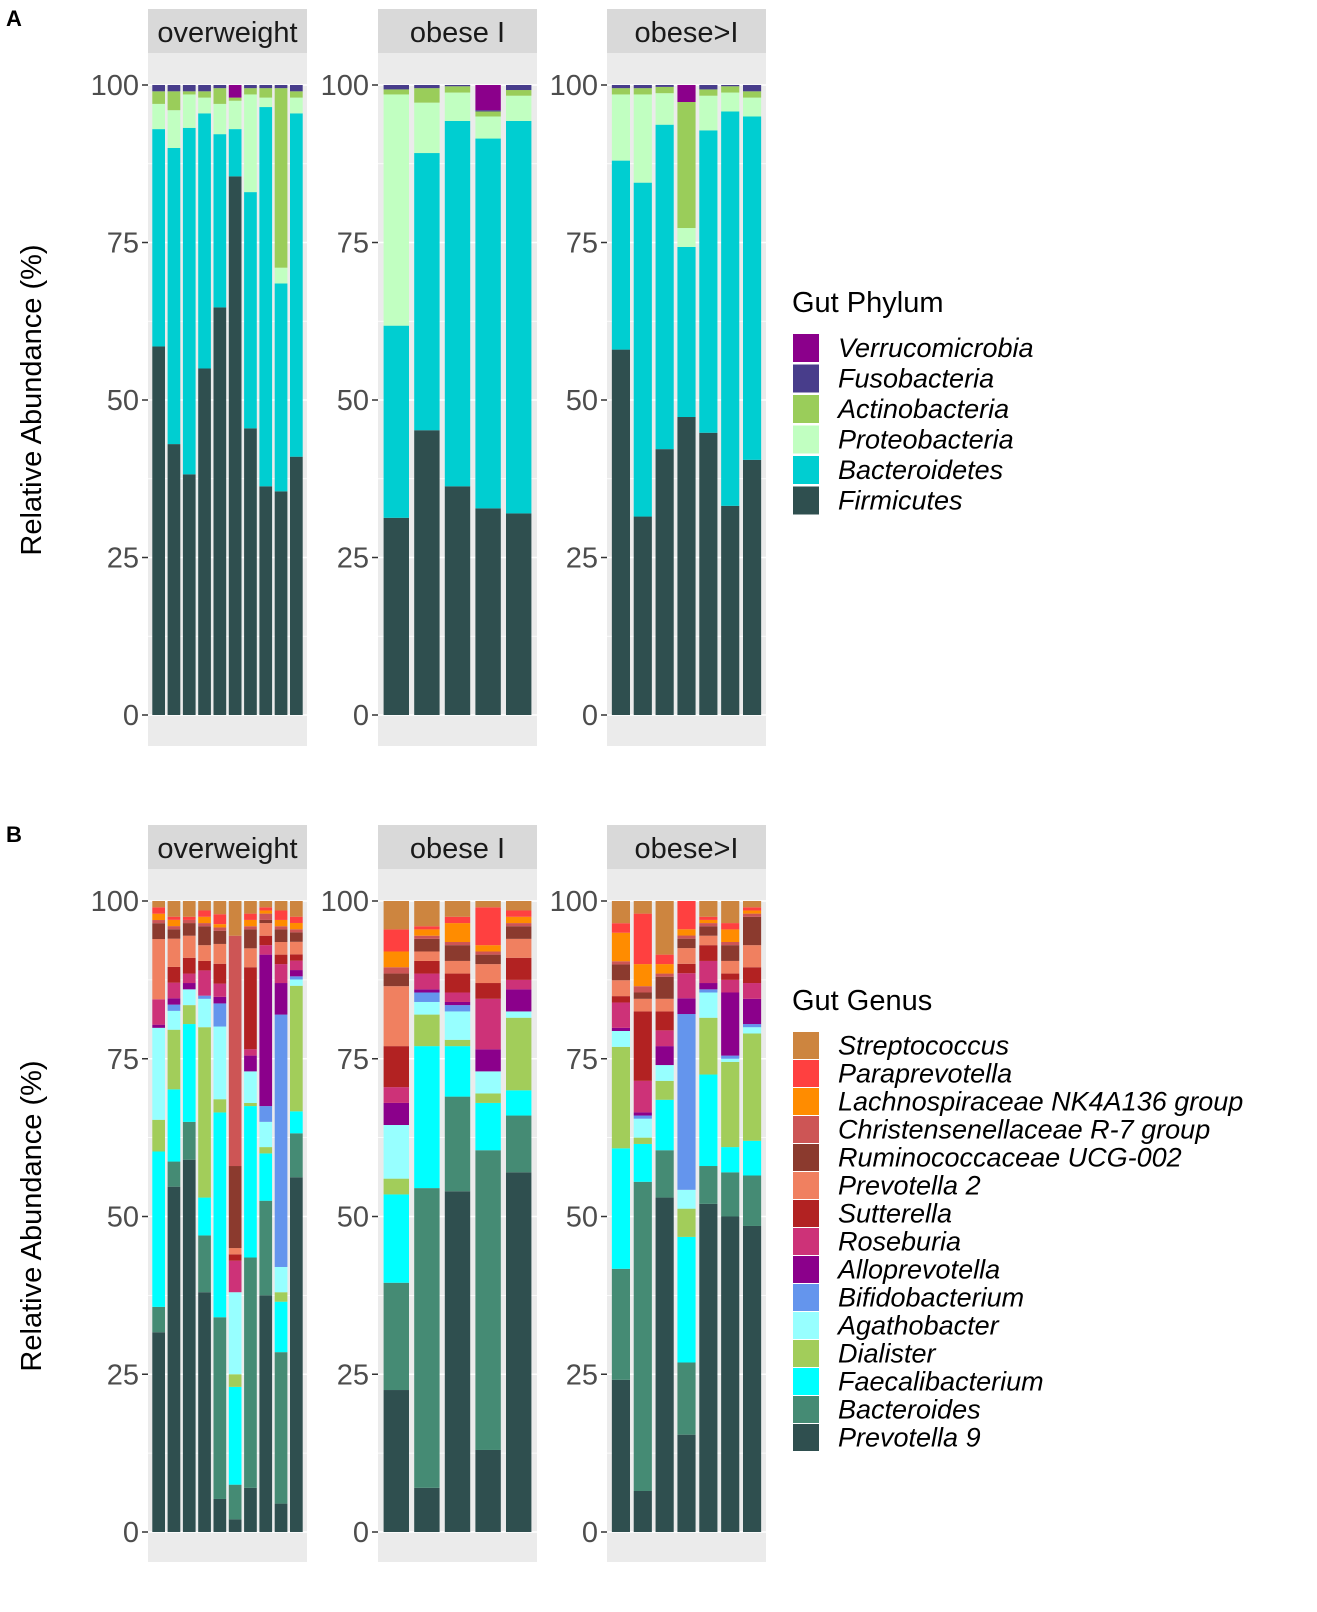 The height and width of the screenshot is (1612, 1317). I want to click on panel-label-b: B, so click(14, 834).